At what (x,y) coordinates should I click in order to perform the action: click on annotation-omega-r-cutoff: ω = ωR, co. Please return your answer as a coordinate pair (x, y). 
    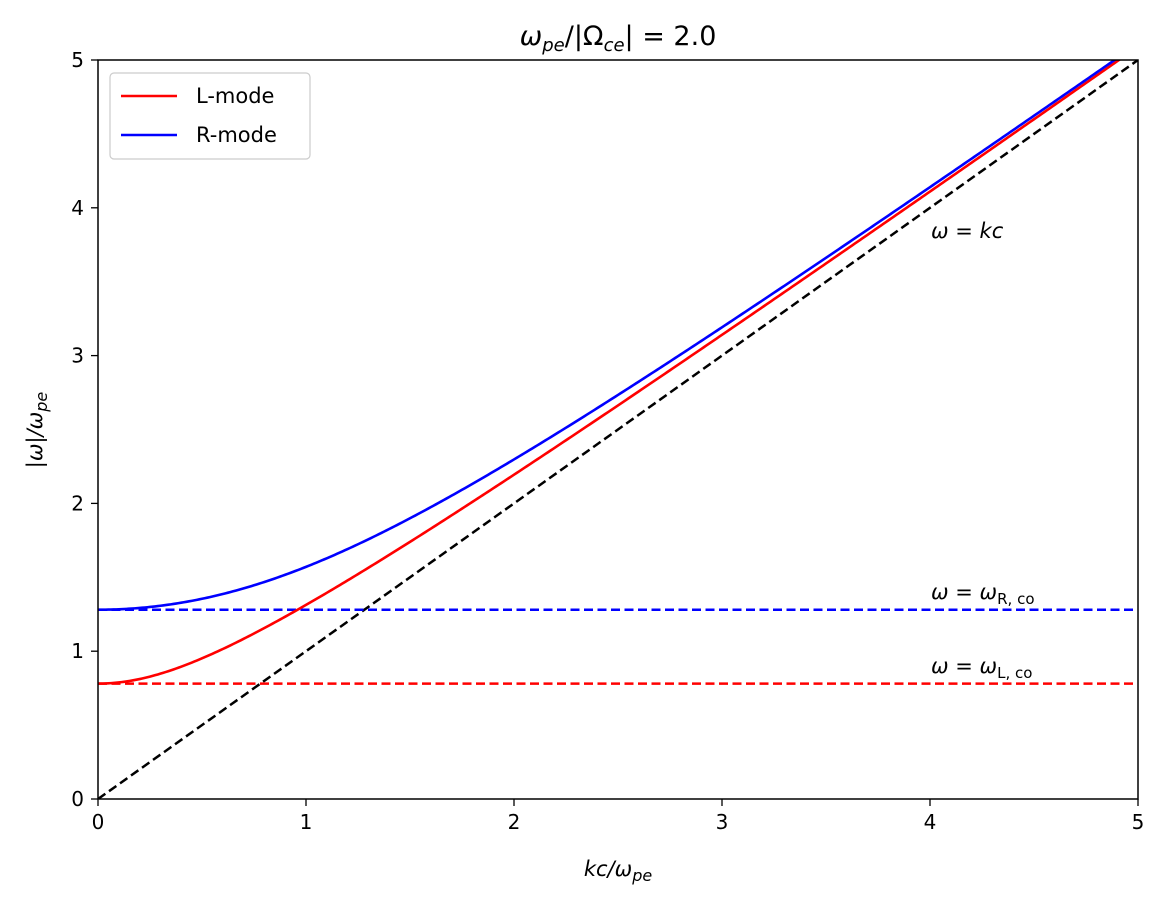
    Looking at the image, I should click on (983, 594).